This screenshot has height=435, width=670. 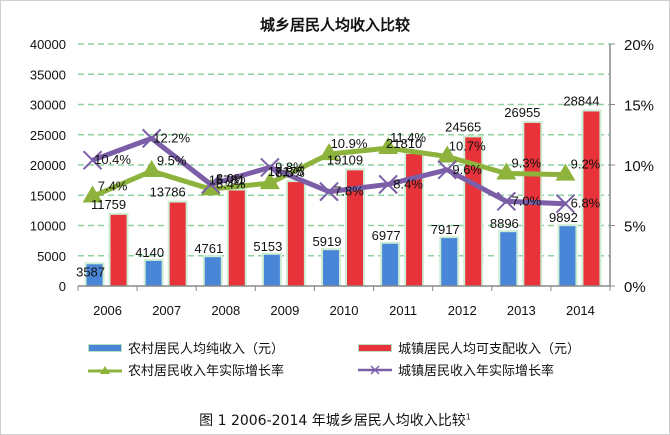 I want to click on data-label-rural-growth: 9.5%, so click(x=172, y=160).